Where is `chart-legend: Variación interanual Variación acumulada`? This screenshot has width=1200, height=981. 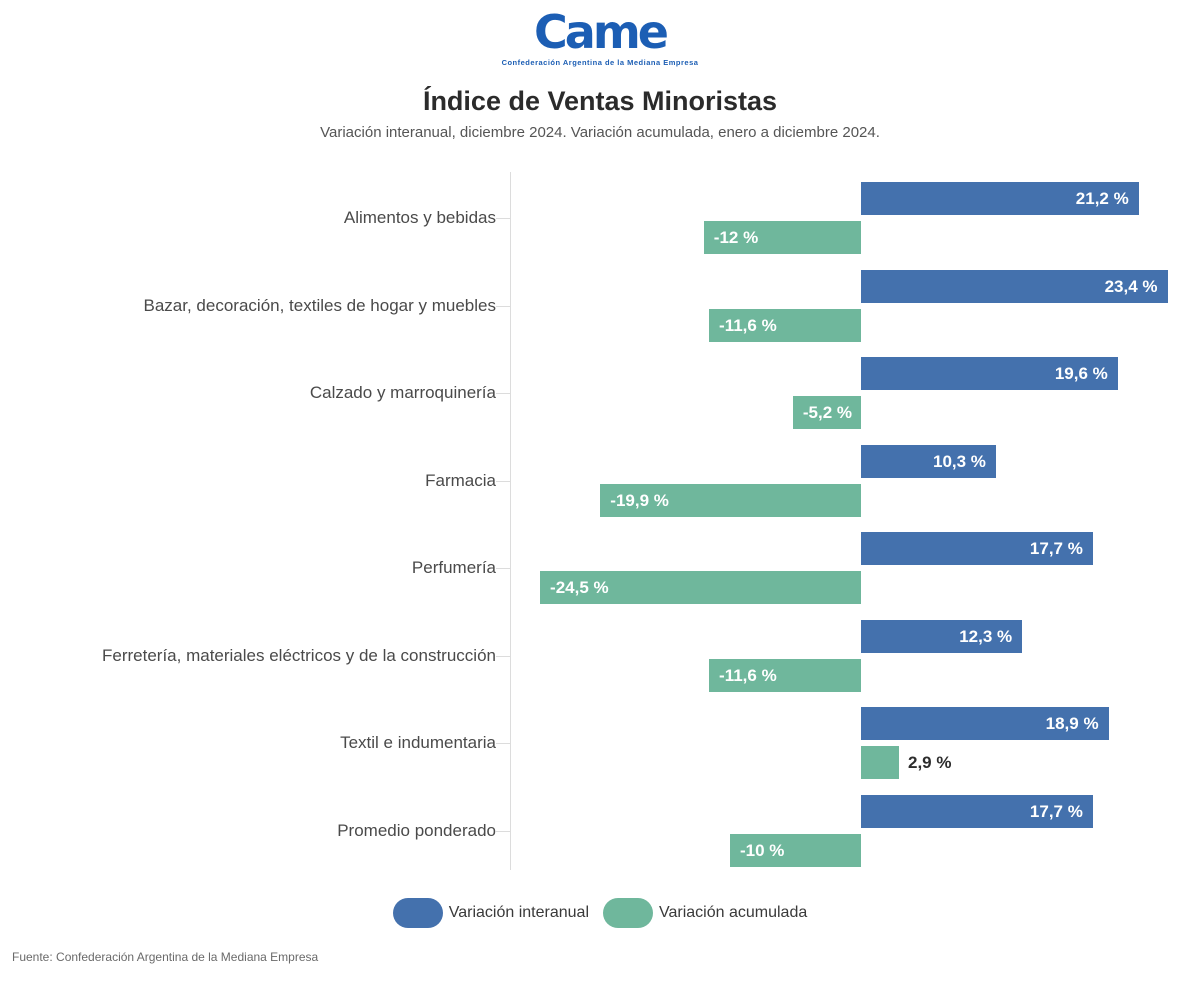
chart-legend: Variación interanual Variación acumulada is located at coordinates (600, 913).